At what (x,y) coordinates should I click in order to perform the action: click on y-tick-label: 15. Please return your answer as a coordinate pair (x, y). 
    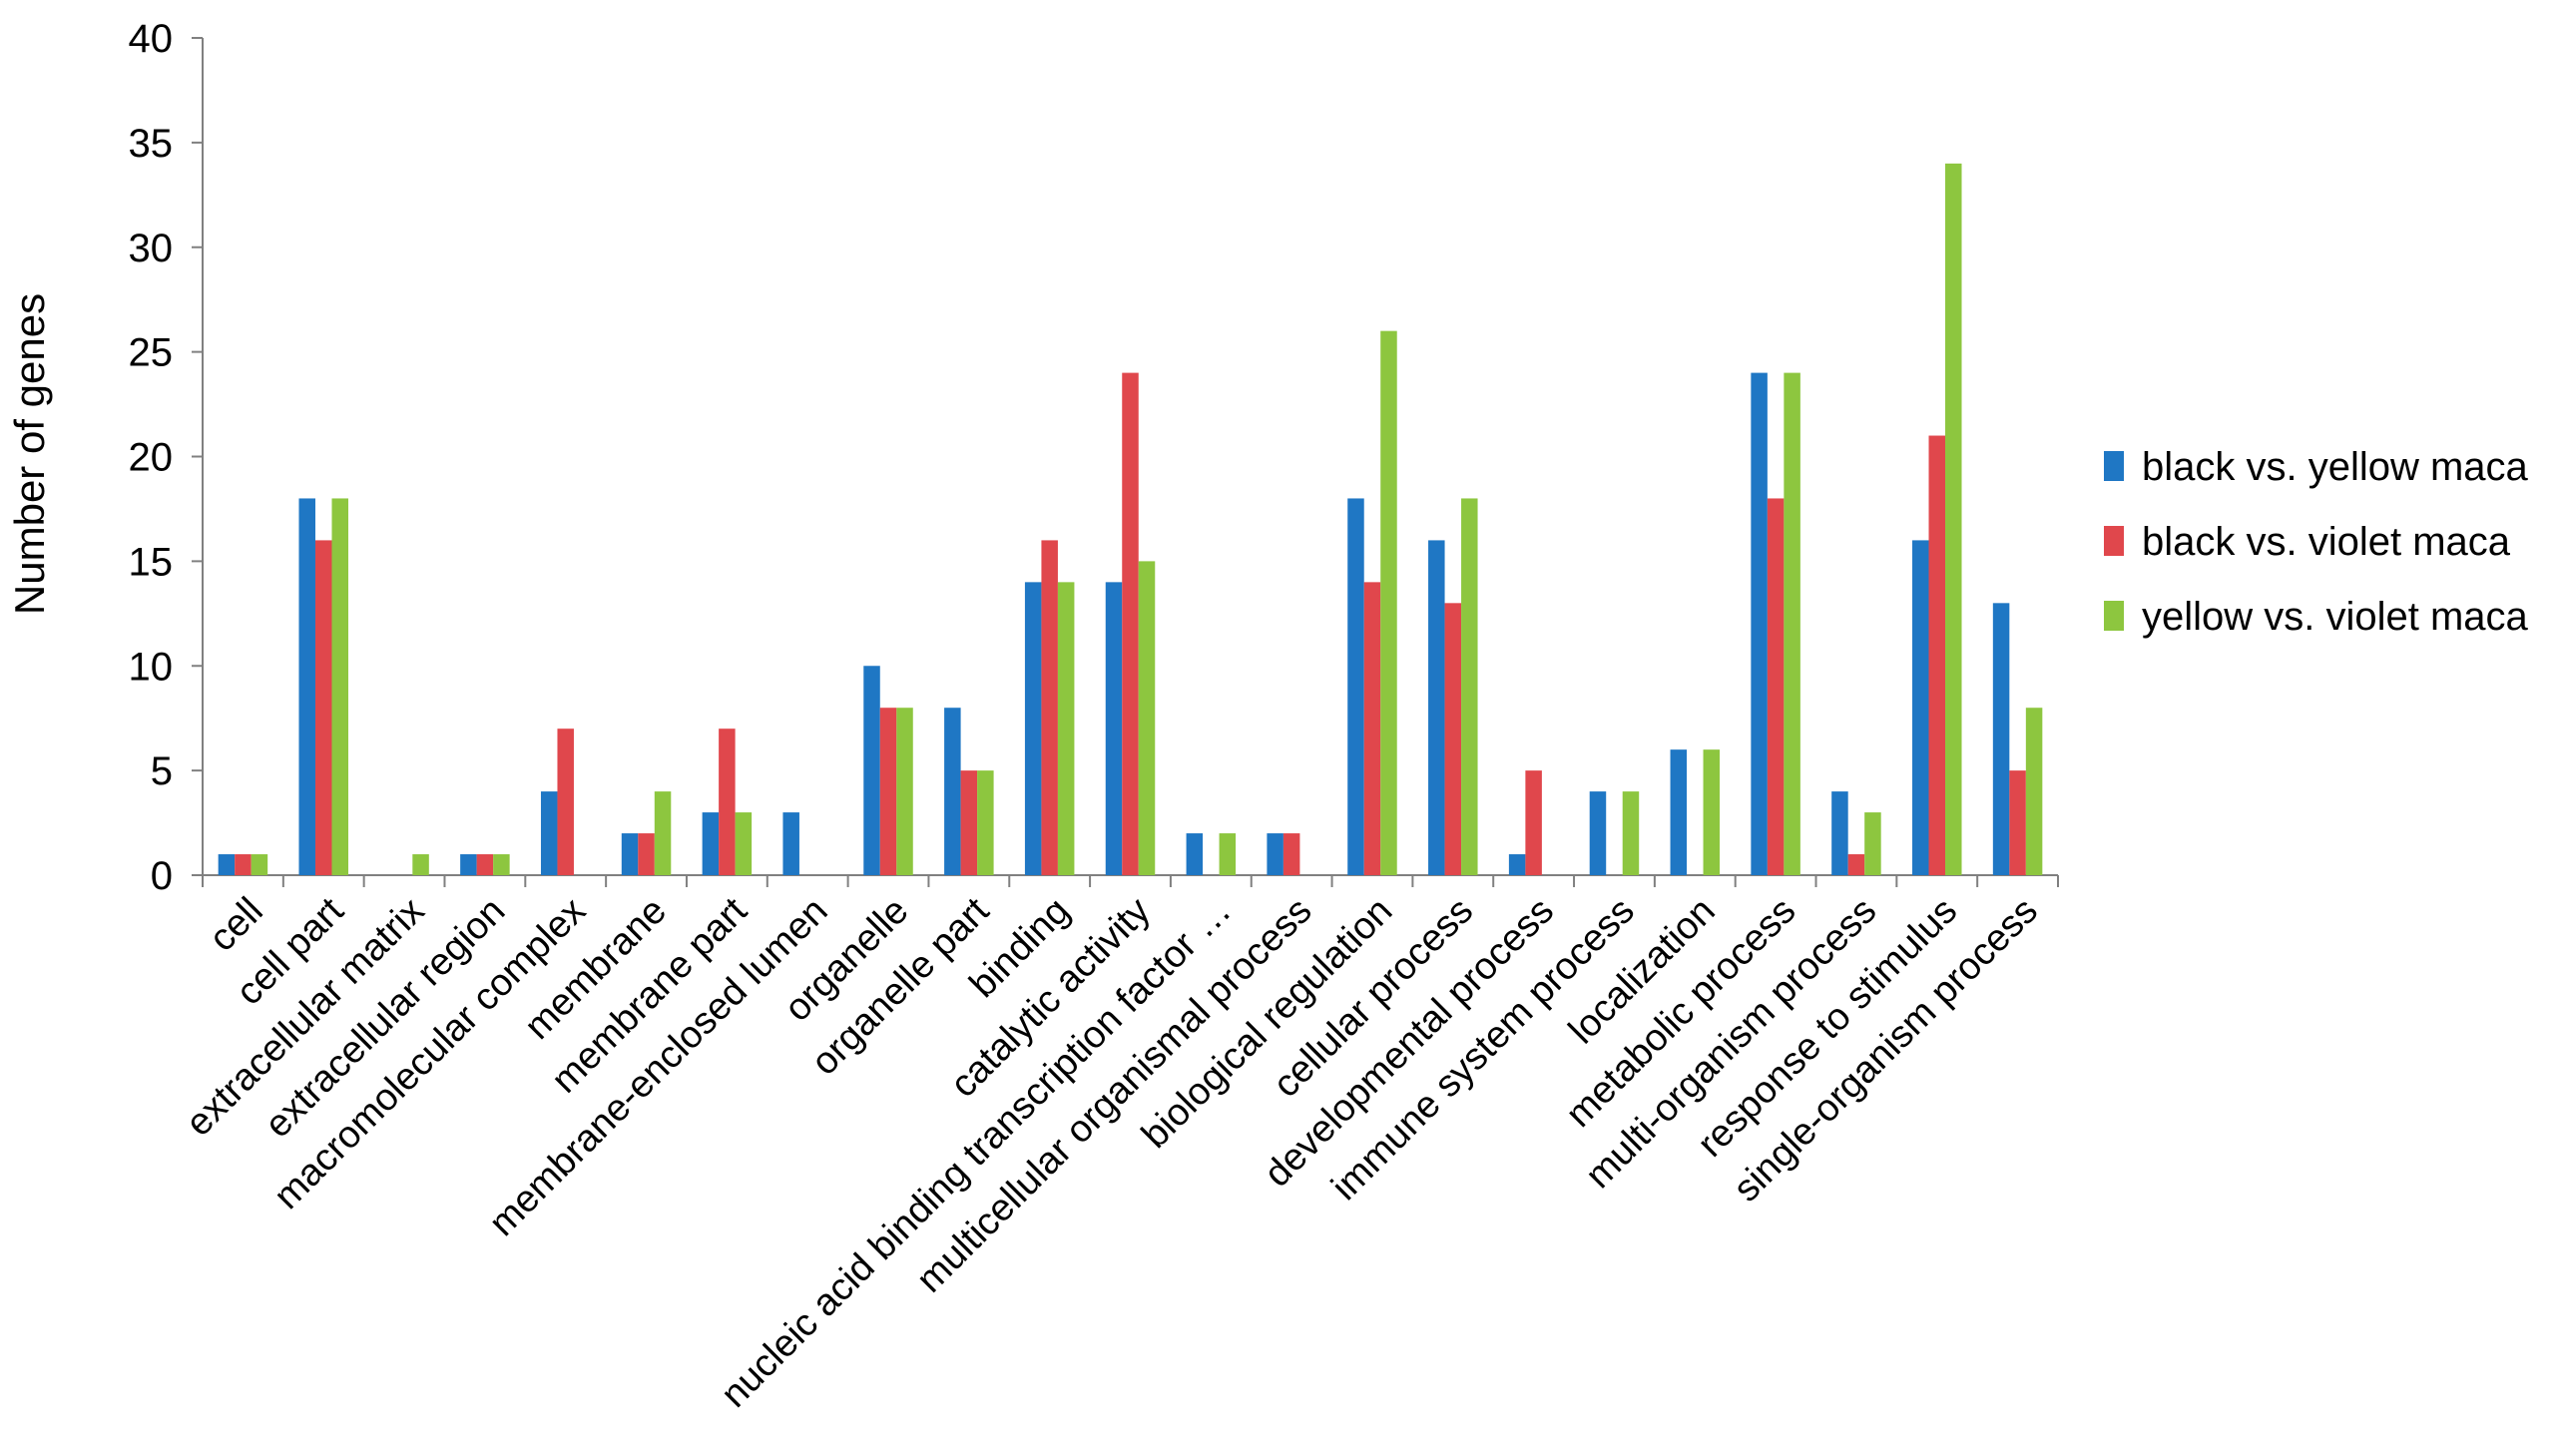
    Looking at the image, I should click on (151, 562).